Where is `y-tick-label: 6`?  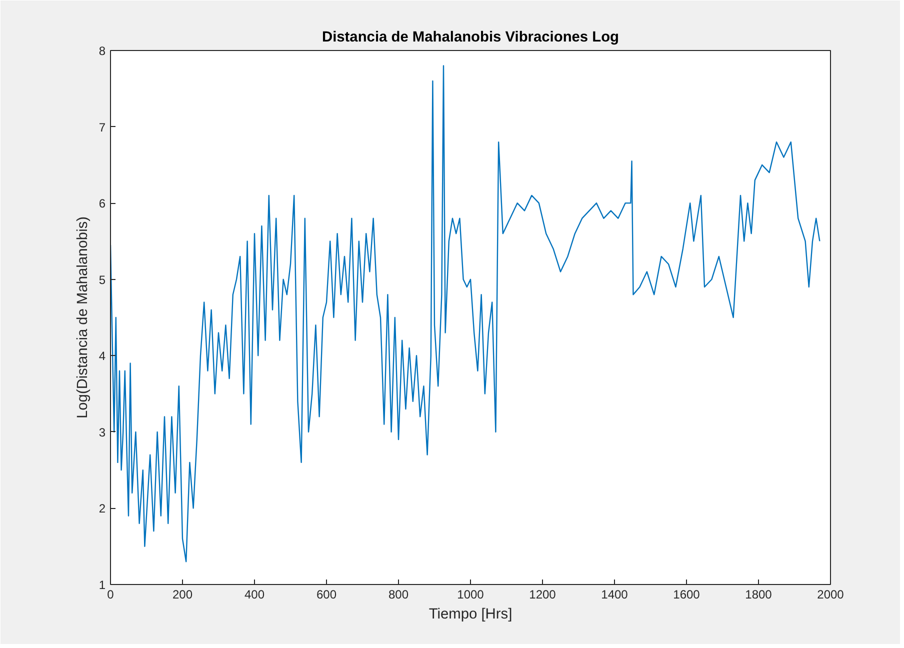
y-tick-label: 6 is located at coordinates (102, 203).